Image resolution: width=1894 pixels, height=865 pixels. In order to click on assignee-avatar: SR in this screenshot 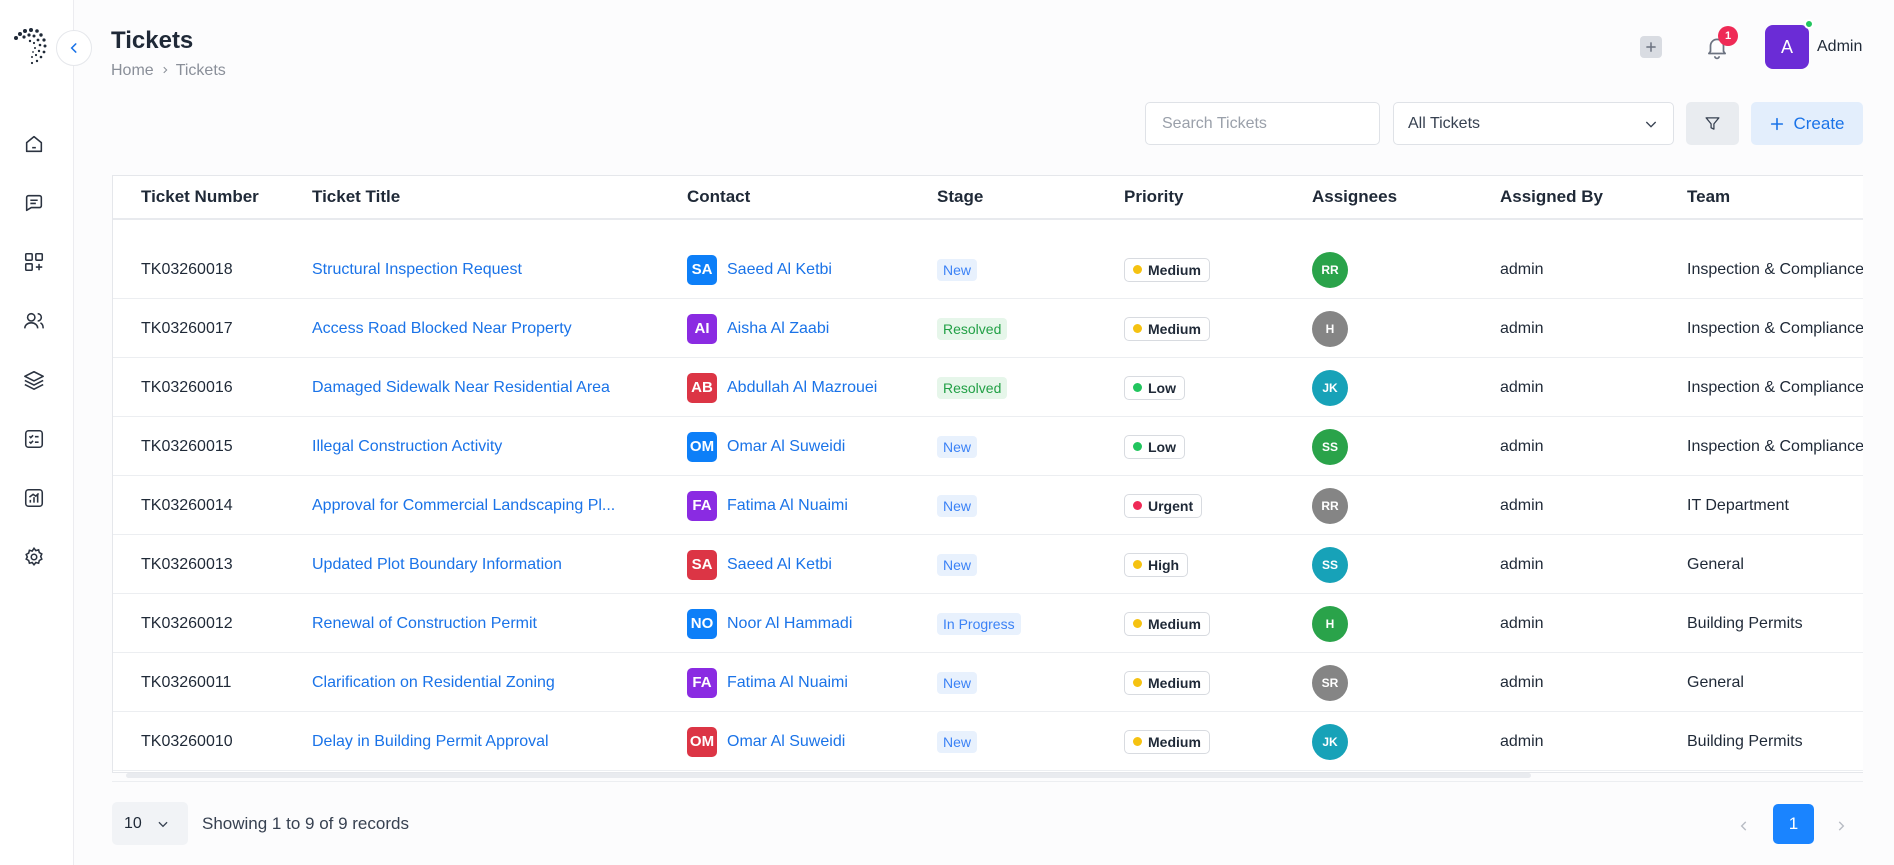, I will do `click(1330, 682)`.